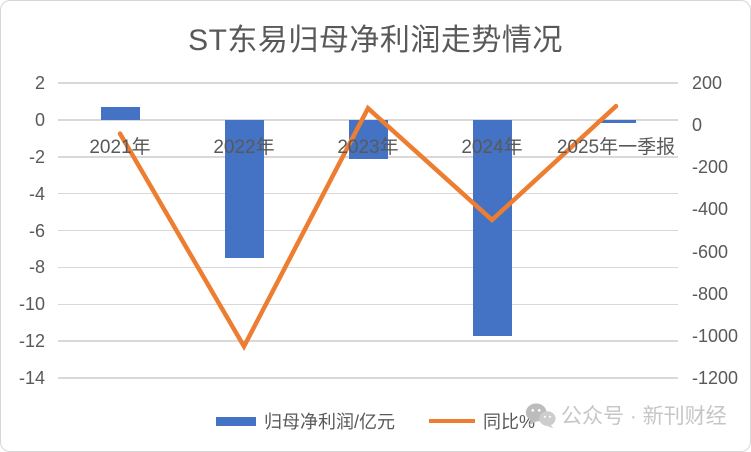 This screenshot has height=452, width=751. I want to click on right-axis-tick: 0, so click(697, 125).